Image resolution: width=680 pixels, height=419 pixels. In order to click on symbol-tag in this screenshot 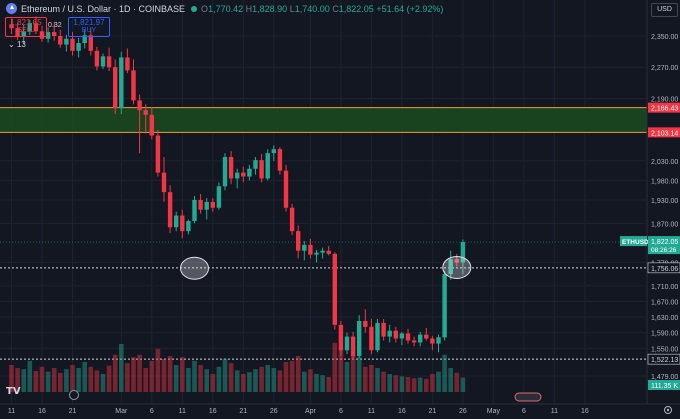, I will do `click(633, 241)`.